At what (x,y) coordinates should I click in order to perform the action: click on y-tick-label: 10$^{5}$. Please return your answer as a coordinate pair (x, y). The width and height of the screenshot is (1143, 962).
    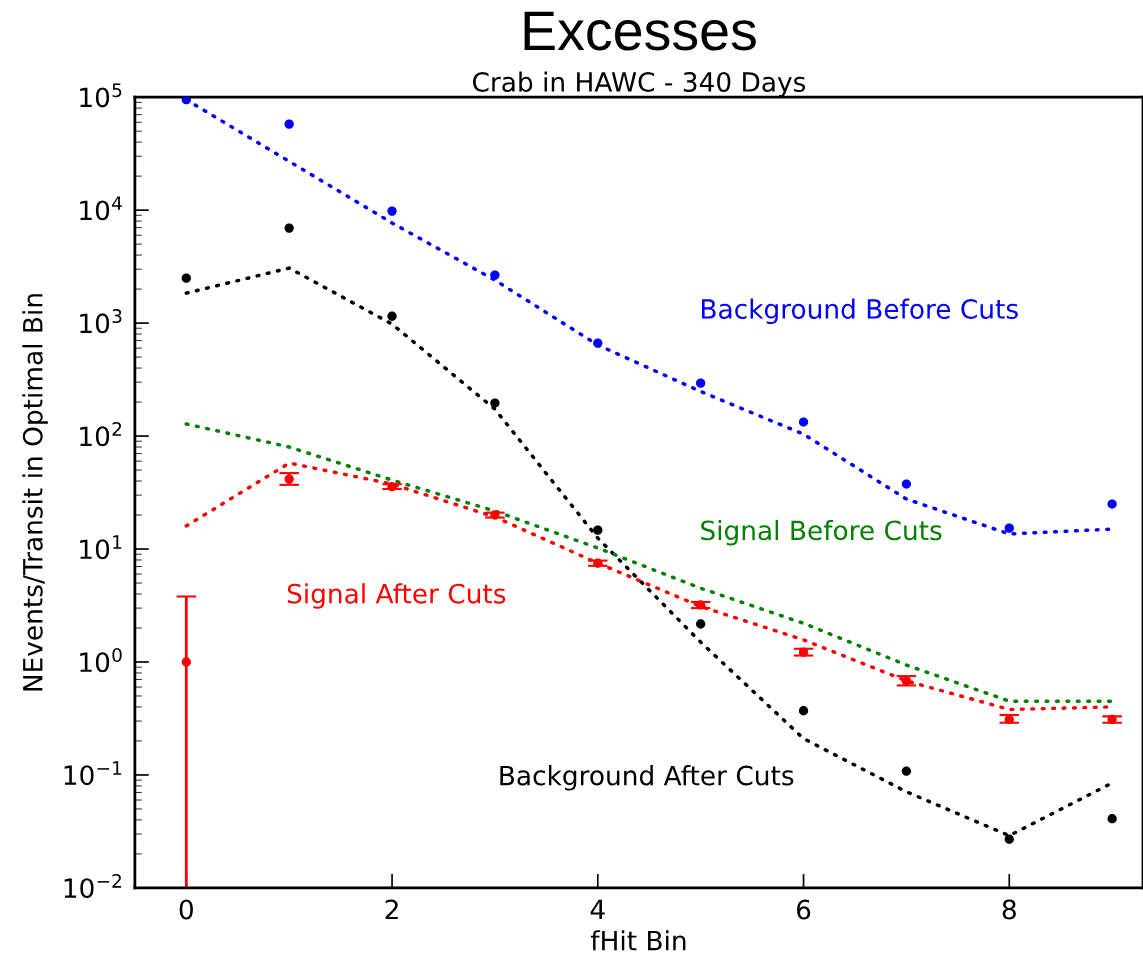
    Looking at the image, I should click on (101, 95).